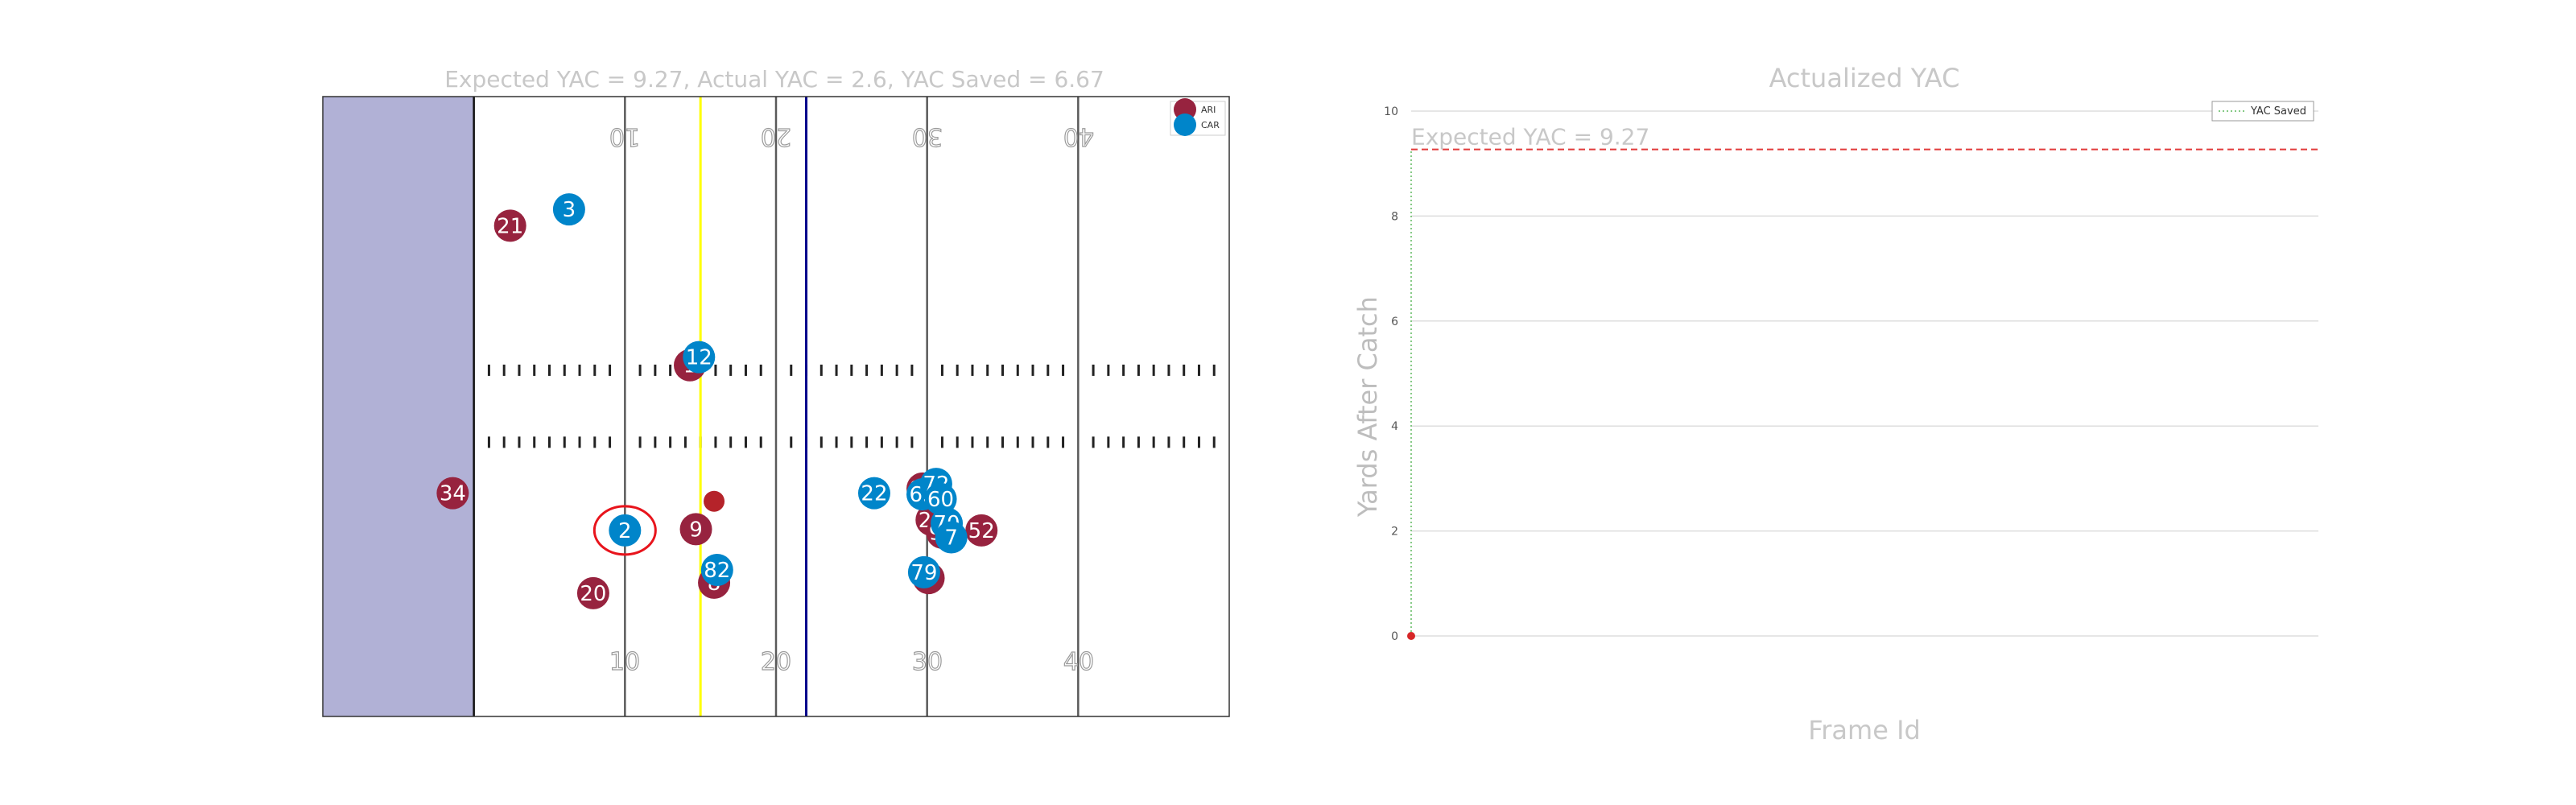 Image resolution: width=2576 pixels, height=805 pixels. What do you see at coordinates (1078, 662) in the screenshot?
I see `field-number-bottom-40: 40` at bounding box center [1078, 662].